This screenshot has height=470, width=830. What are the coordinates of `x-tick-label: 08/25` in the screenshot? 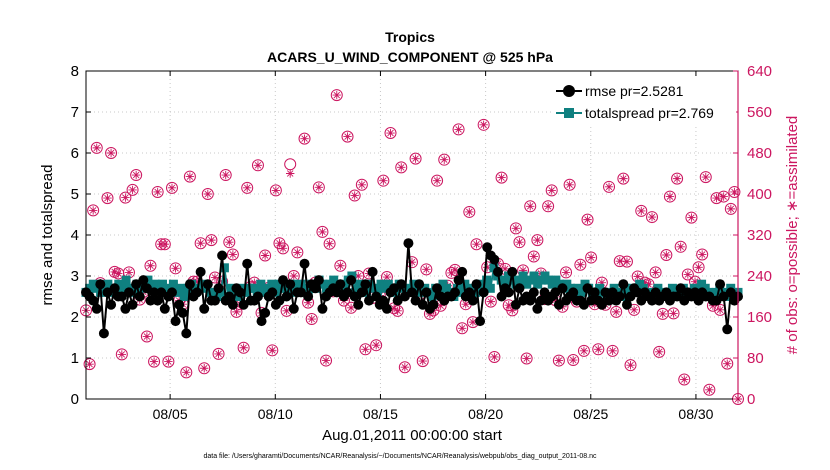 It's located at (590, 414).